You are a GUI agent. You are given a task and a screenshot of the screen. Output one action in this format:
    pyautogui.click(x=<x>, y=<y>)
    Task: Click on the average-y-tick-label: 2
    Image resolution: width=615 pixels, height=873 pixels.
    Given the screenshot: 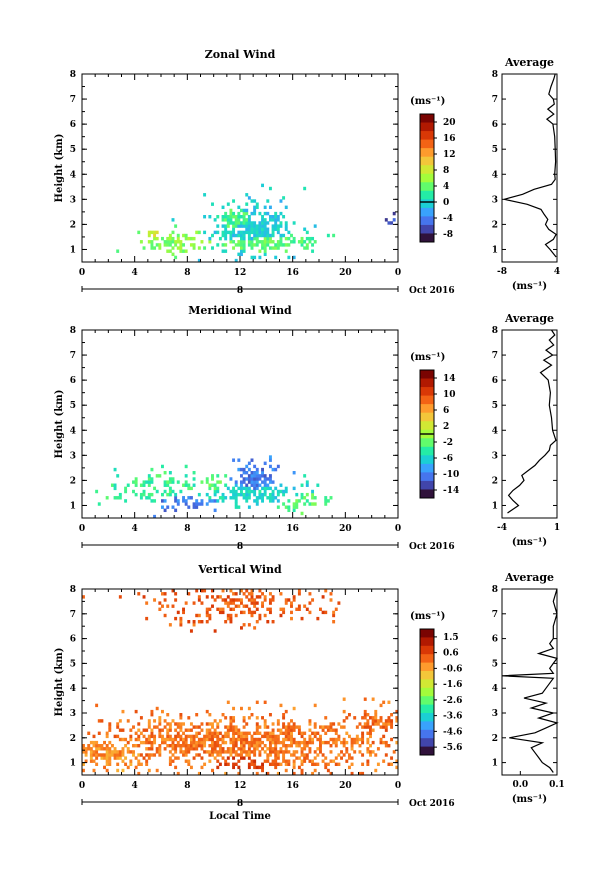 What is the action you would take?
    pyautogui.click(x=495, y=739)
    